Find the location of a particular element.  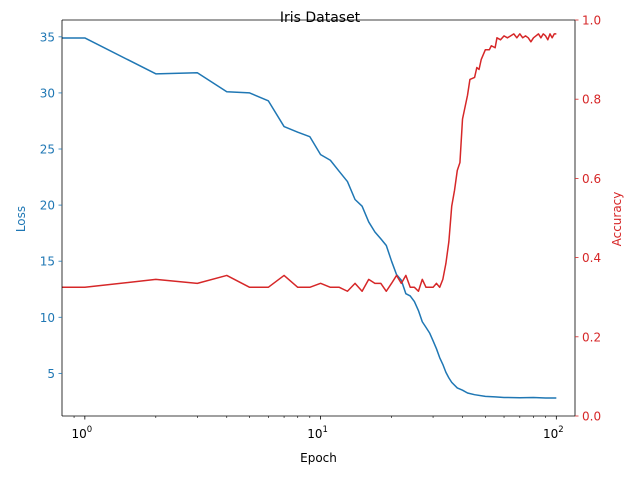

chart-title: Iris Dataset is located at coordinates (320, 18).